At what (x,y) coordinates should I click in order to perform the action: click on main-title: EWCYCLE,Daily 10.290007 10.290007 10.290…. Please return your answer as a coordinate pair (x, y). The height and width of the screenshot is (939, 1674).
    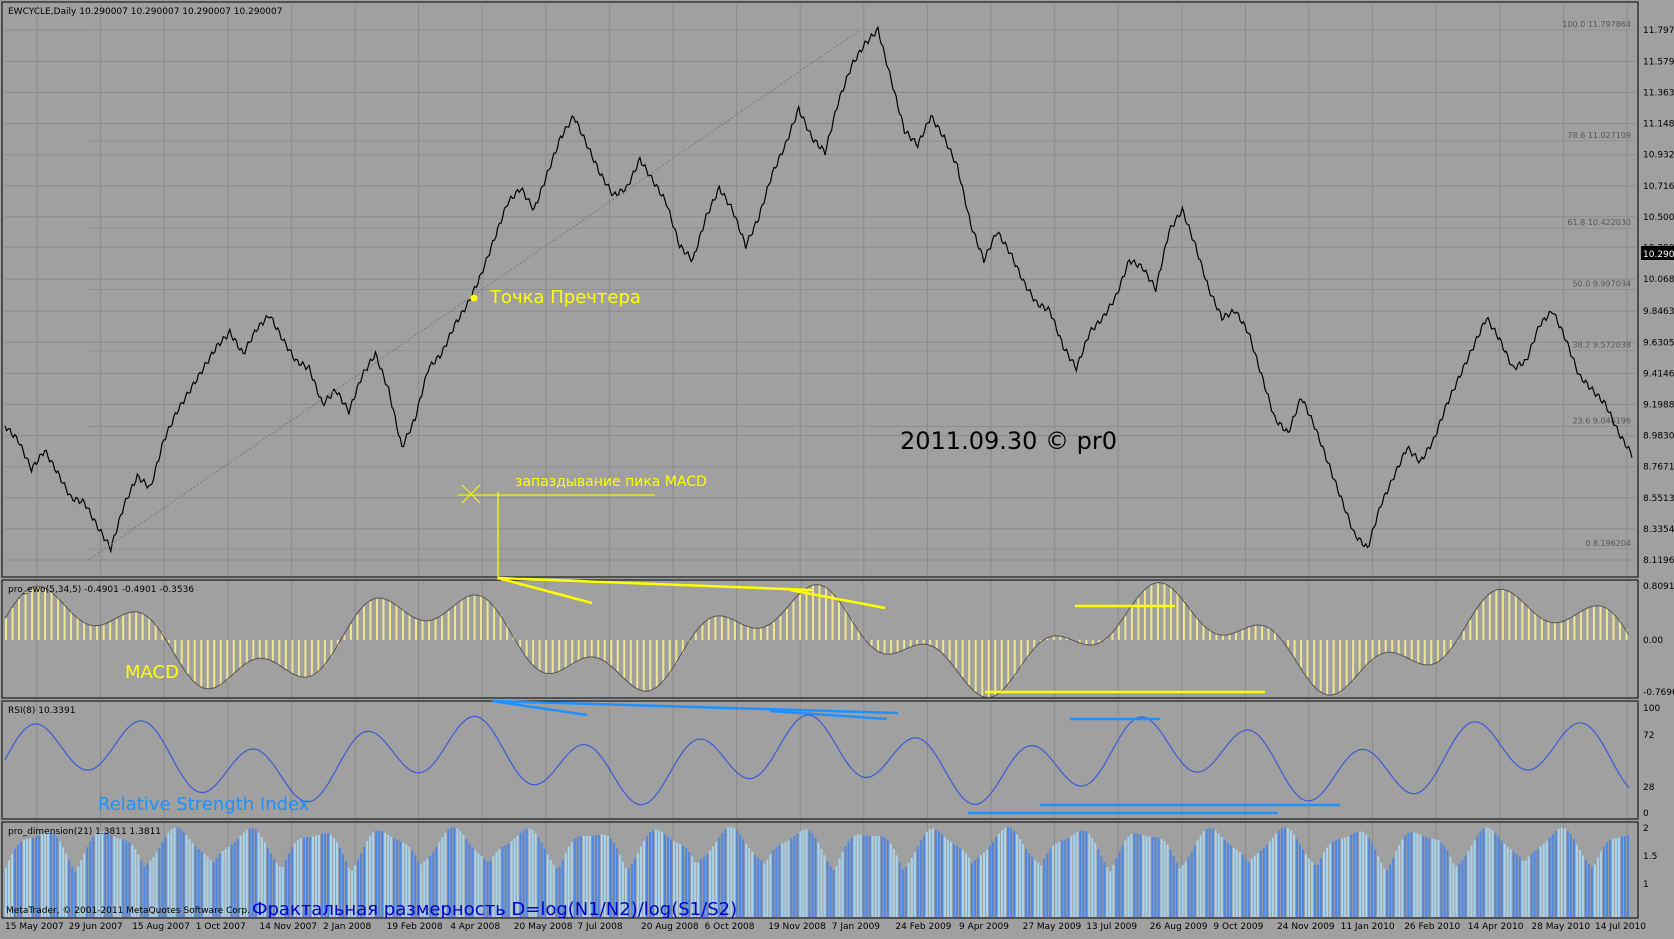
    Looking at the image, I should click on (145, 12).